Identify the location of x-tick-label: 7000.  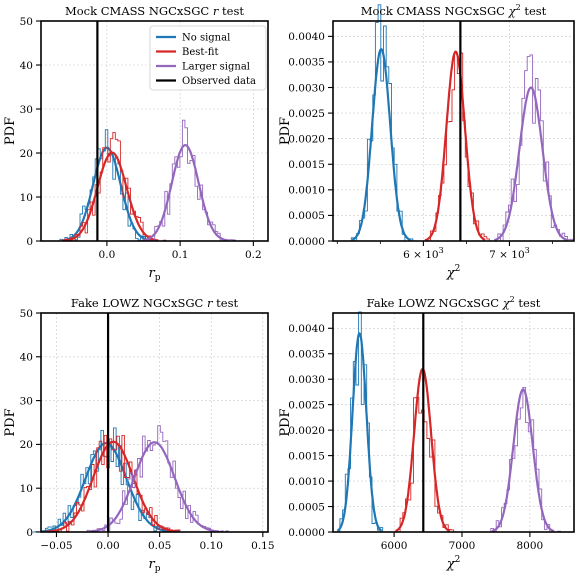
(462, 546).